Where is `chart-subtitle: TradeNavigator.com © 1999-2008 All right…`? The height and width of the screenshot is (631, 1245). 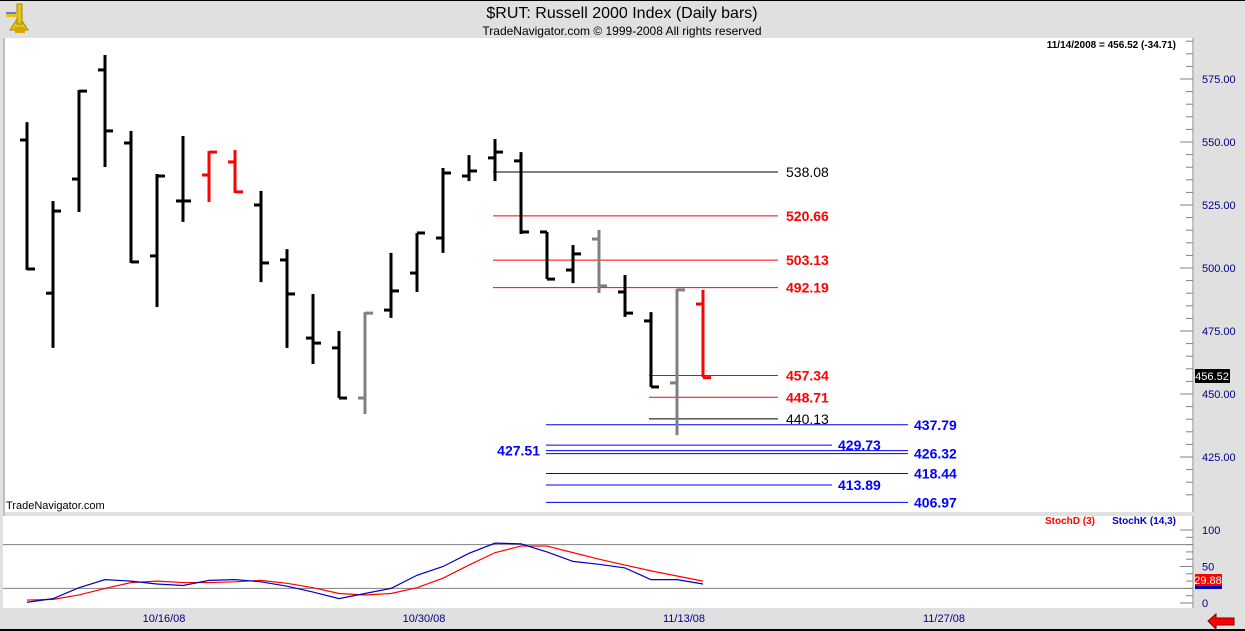 chart-subtitle: TradeNavigator.com © 1999-2008 All right… is located at coordinates (621, 31).